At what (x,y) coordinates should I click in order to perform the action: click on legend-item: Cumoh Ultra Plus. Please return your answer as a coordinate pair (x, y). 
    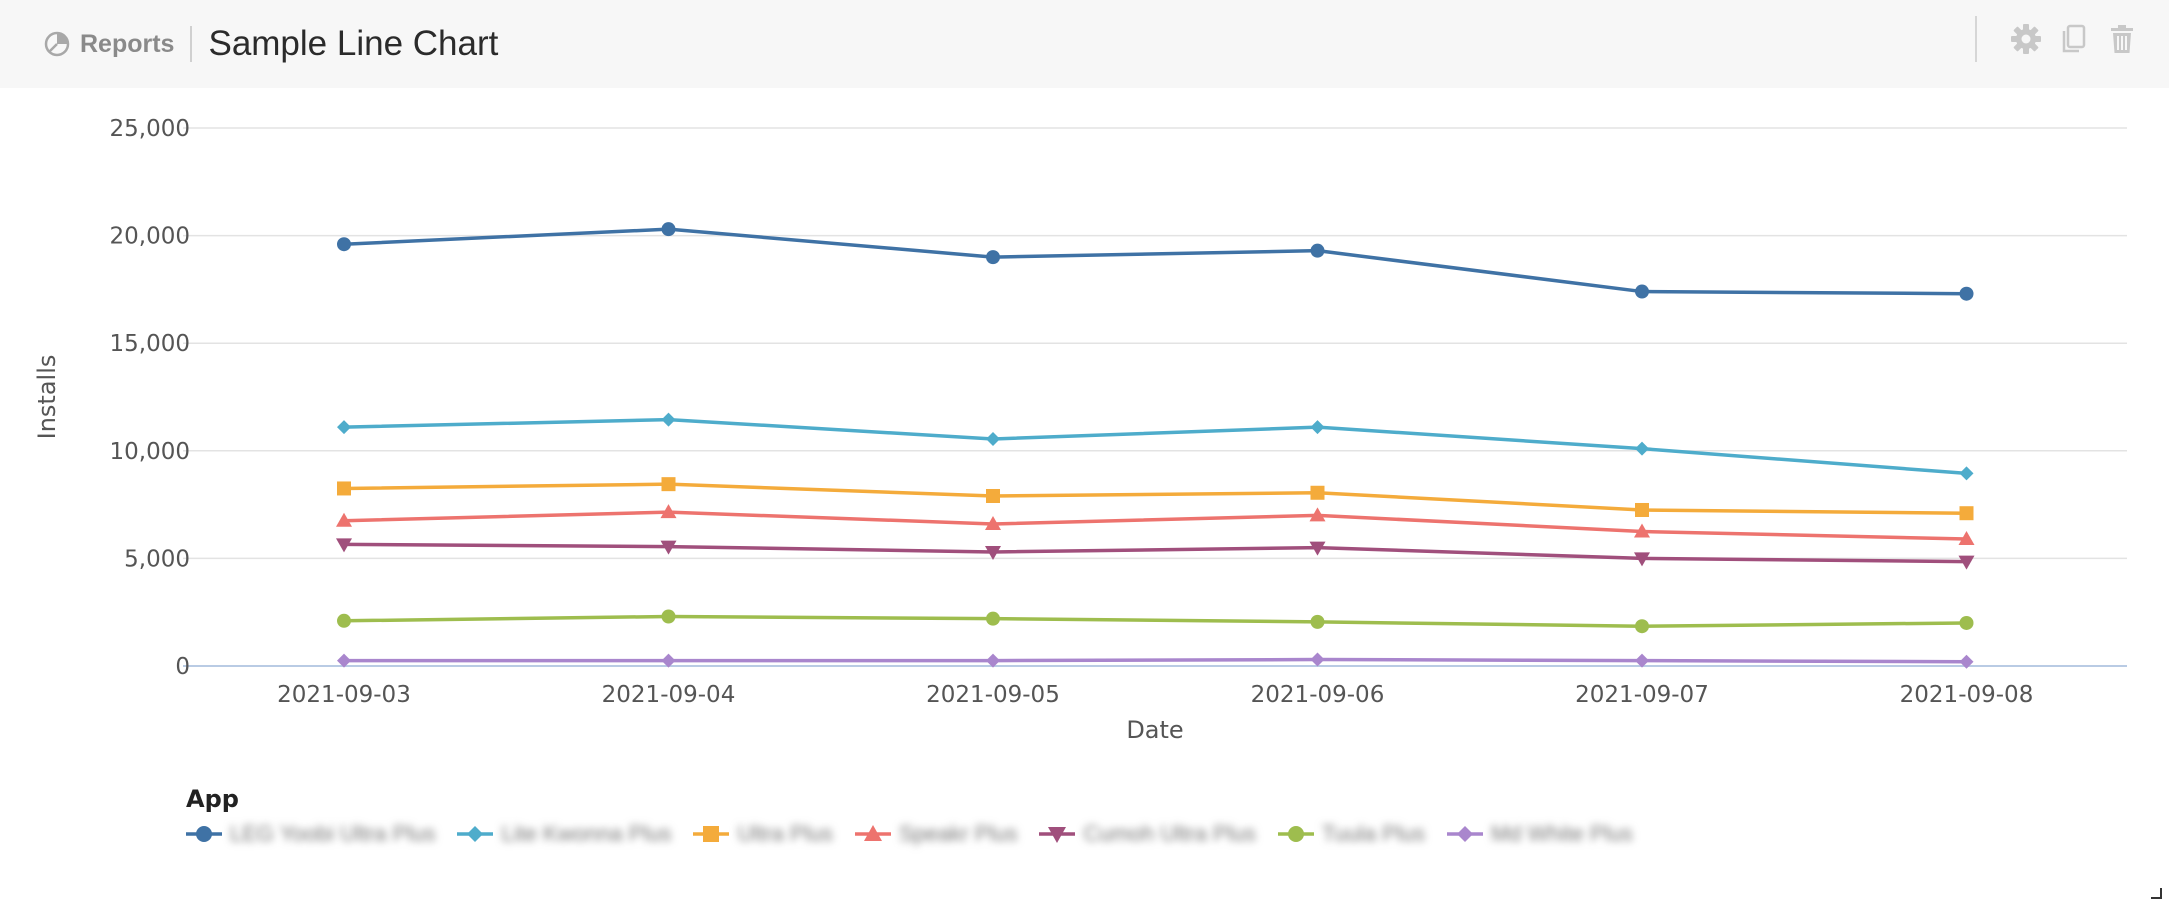
    Looking at the image, I should click on (1147, 834).